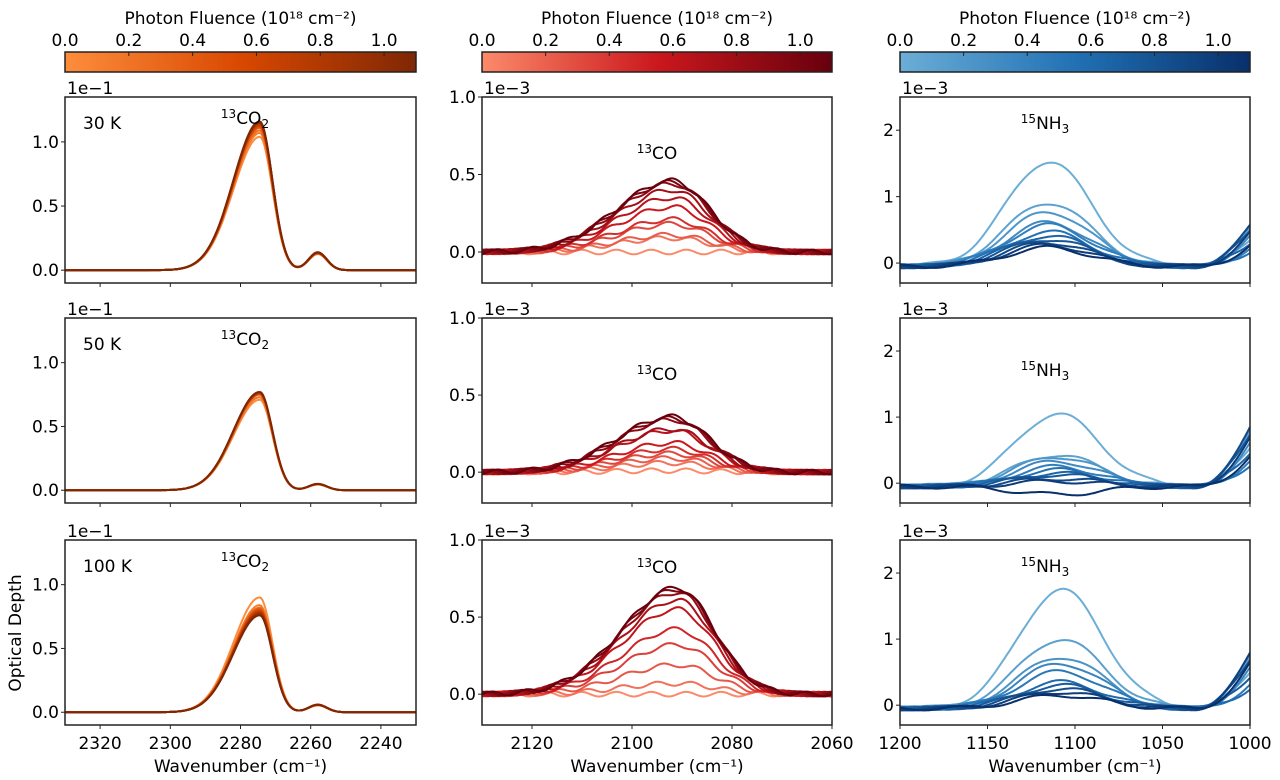 This screenshot has height=780, width=1280. What do you see at coordinates (108, 567) in the screenshot?
I see `temperature-label: 100 K` at bounding box center [108, 567].